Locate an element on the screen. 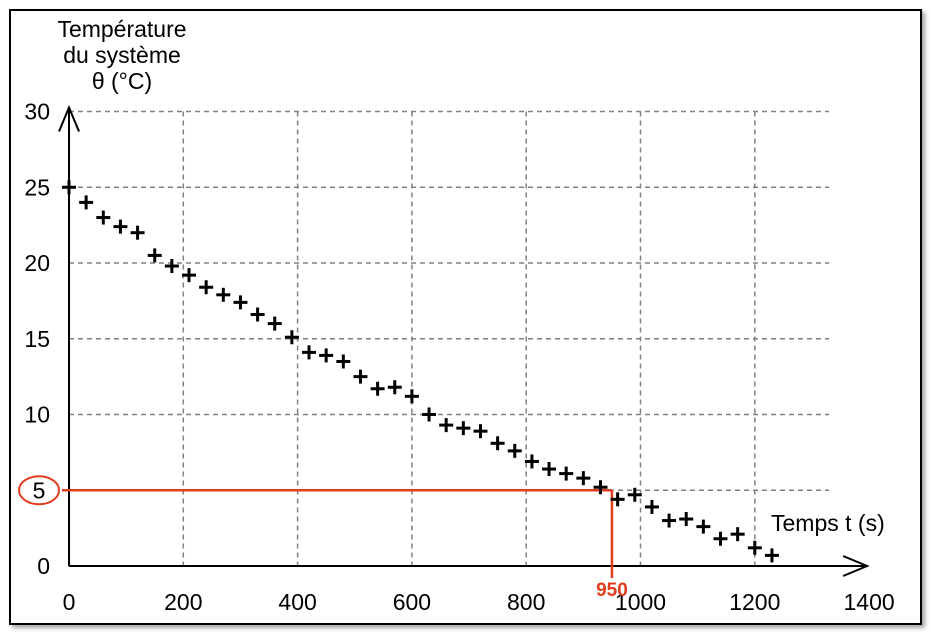 The width and height of the screenshot is (931, 632). x-tick-label: 400 is located at coordinates (297, 602).